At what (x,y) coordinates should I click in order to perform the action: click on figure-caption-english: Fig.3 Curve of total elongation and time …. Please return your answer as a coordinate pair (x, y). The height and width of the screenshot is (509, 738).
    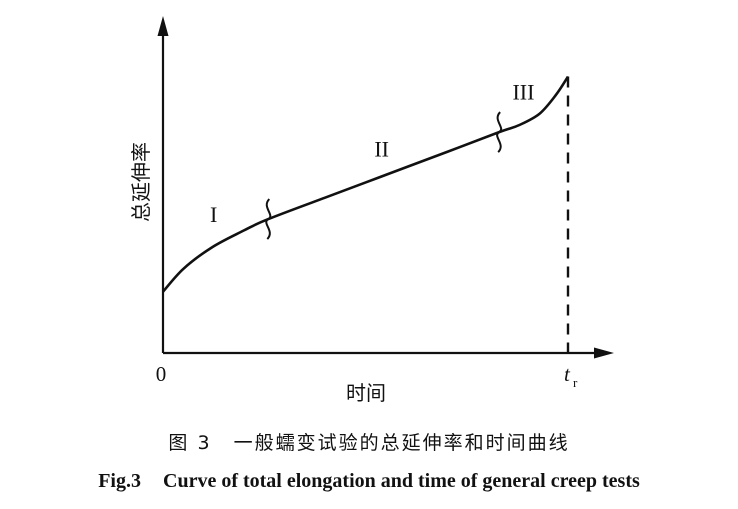
    Looking at the image, I should click on (369, 481).